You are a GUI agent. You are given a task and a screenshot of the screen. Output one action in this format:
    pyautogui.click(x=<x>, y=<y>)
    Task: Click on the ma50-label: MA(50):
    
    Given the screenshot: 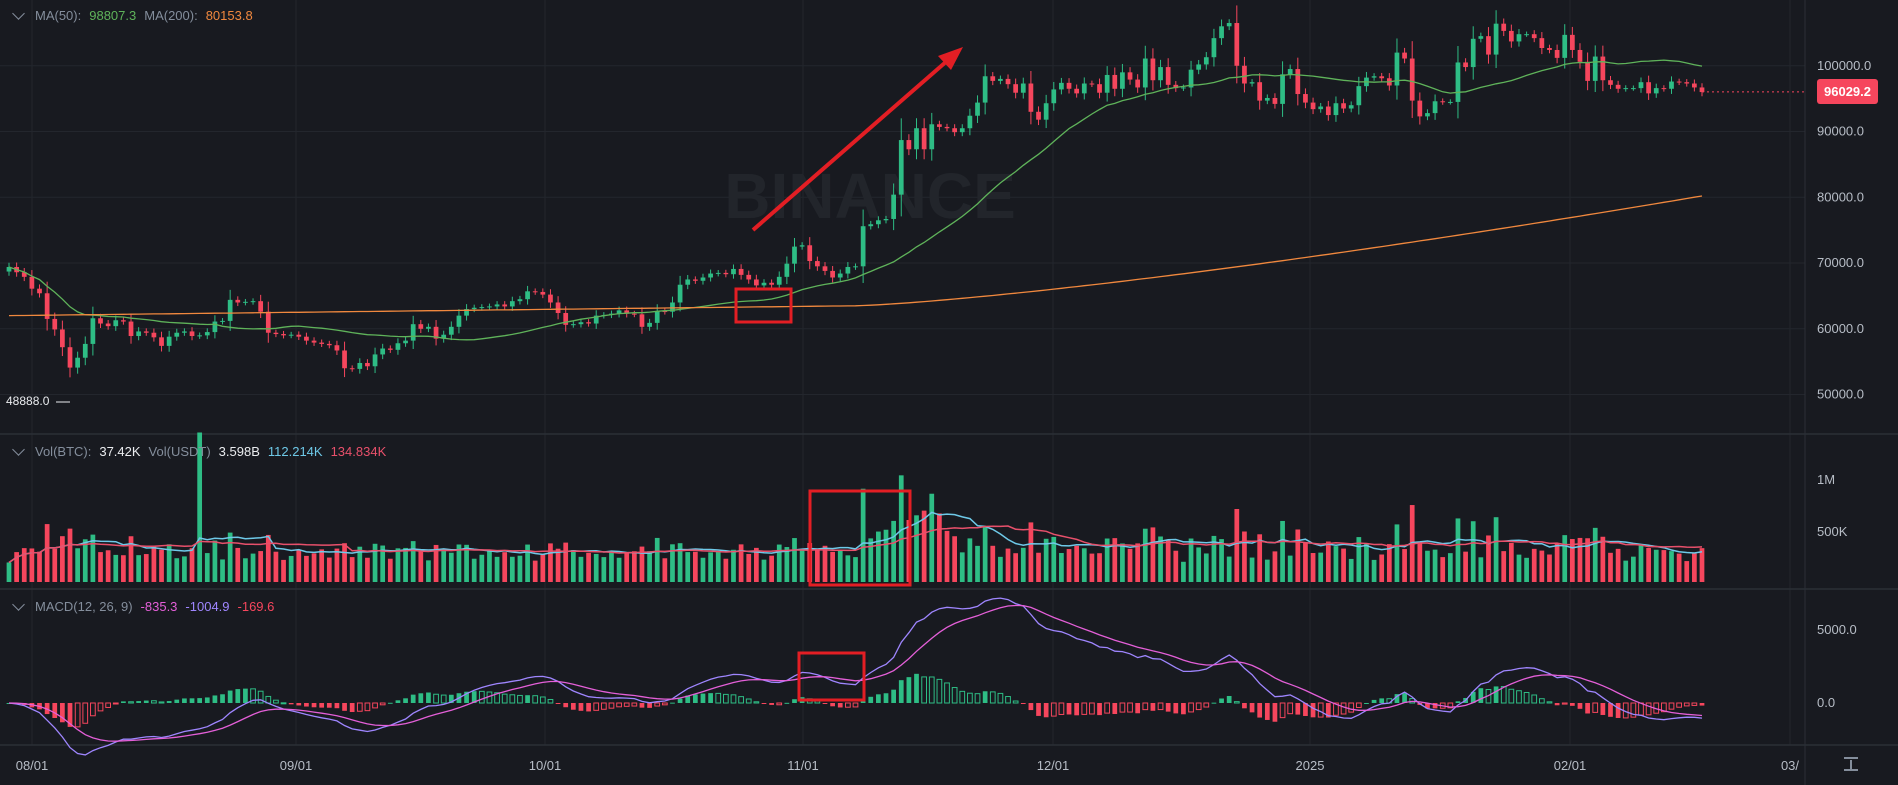 What is the action you would take?
    pyautogui.click(x=58, y=15)
    